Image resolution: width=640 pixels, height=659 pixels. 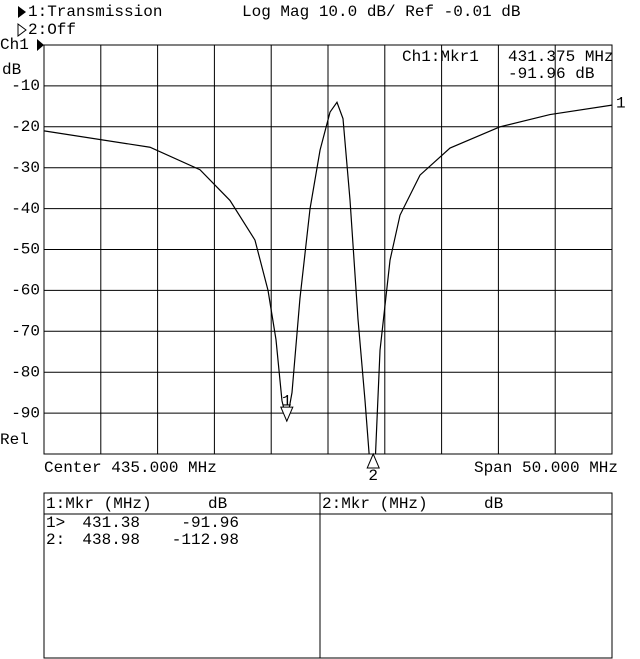 I want to click on readout-x: 431.375 MHz, so click(x=561, y=57).